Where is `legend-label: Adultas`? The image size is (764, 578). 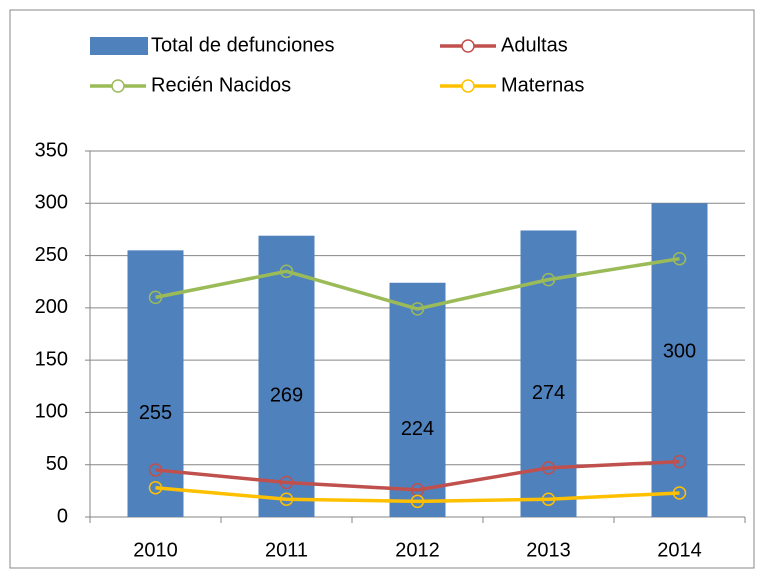
legend-label: Adultas is located at coordinates (534, 45).